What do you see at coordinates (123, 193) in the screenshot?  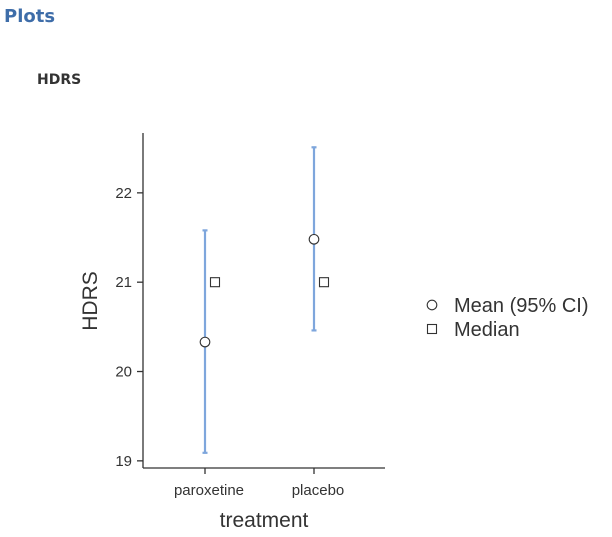 I see `y-tick-label: 22` at bounding box center [123, 193].